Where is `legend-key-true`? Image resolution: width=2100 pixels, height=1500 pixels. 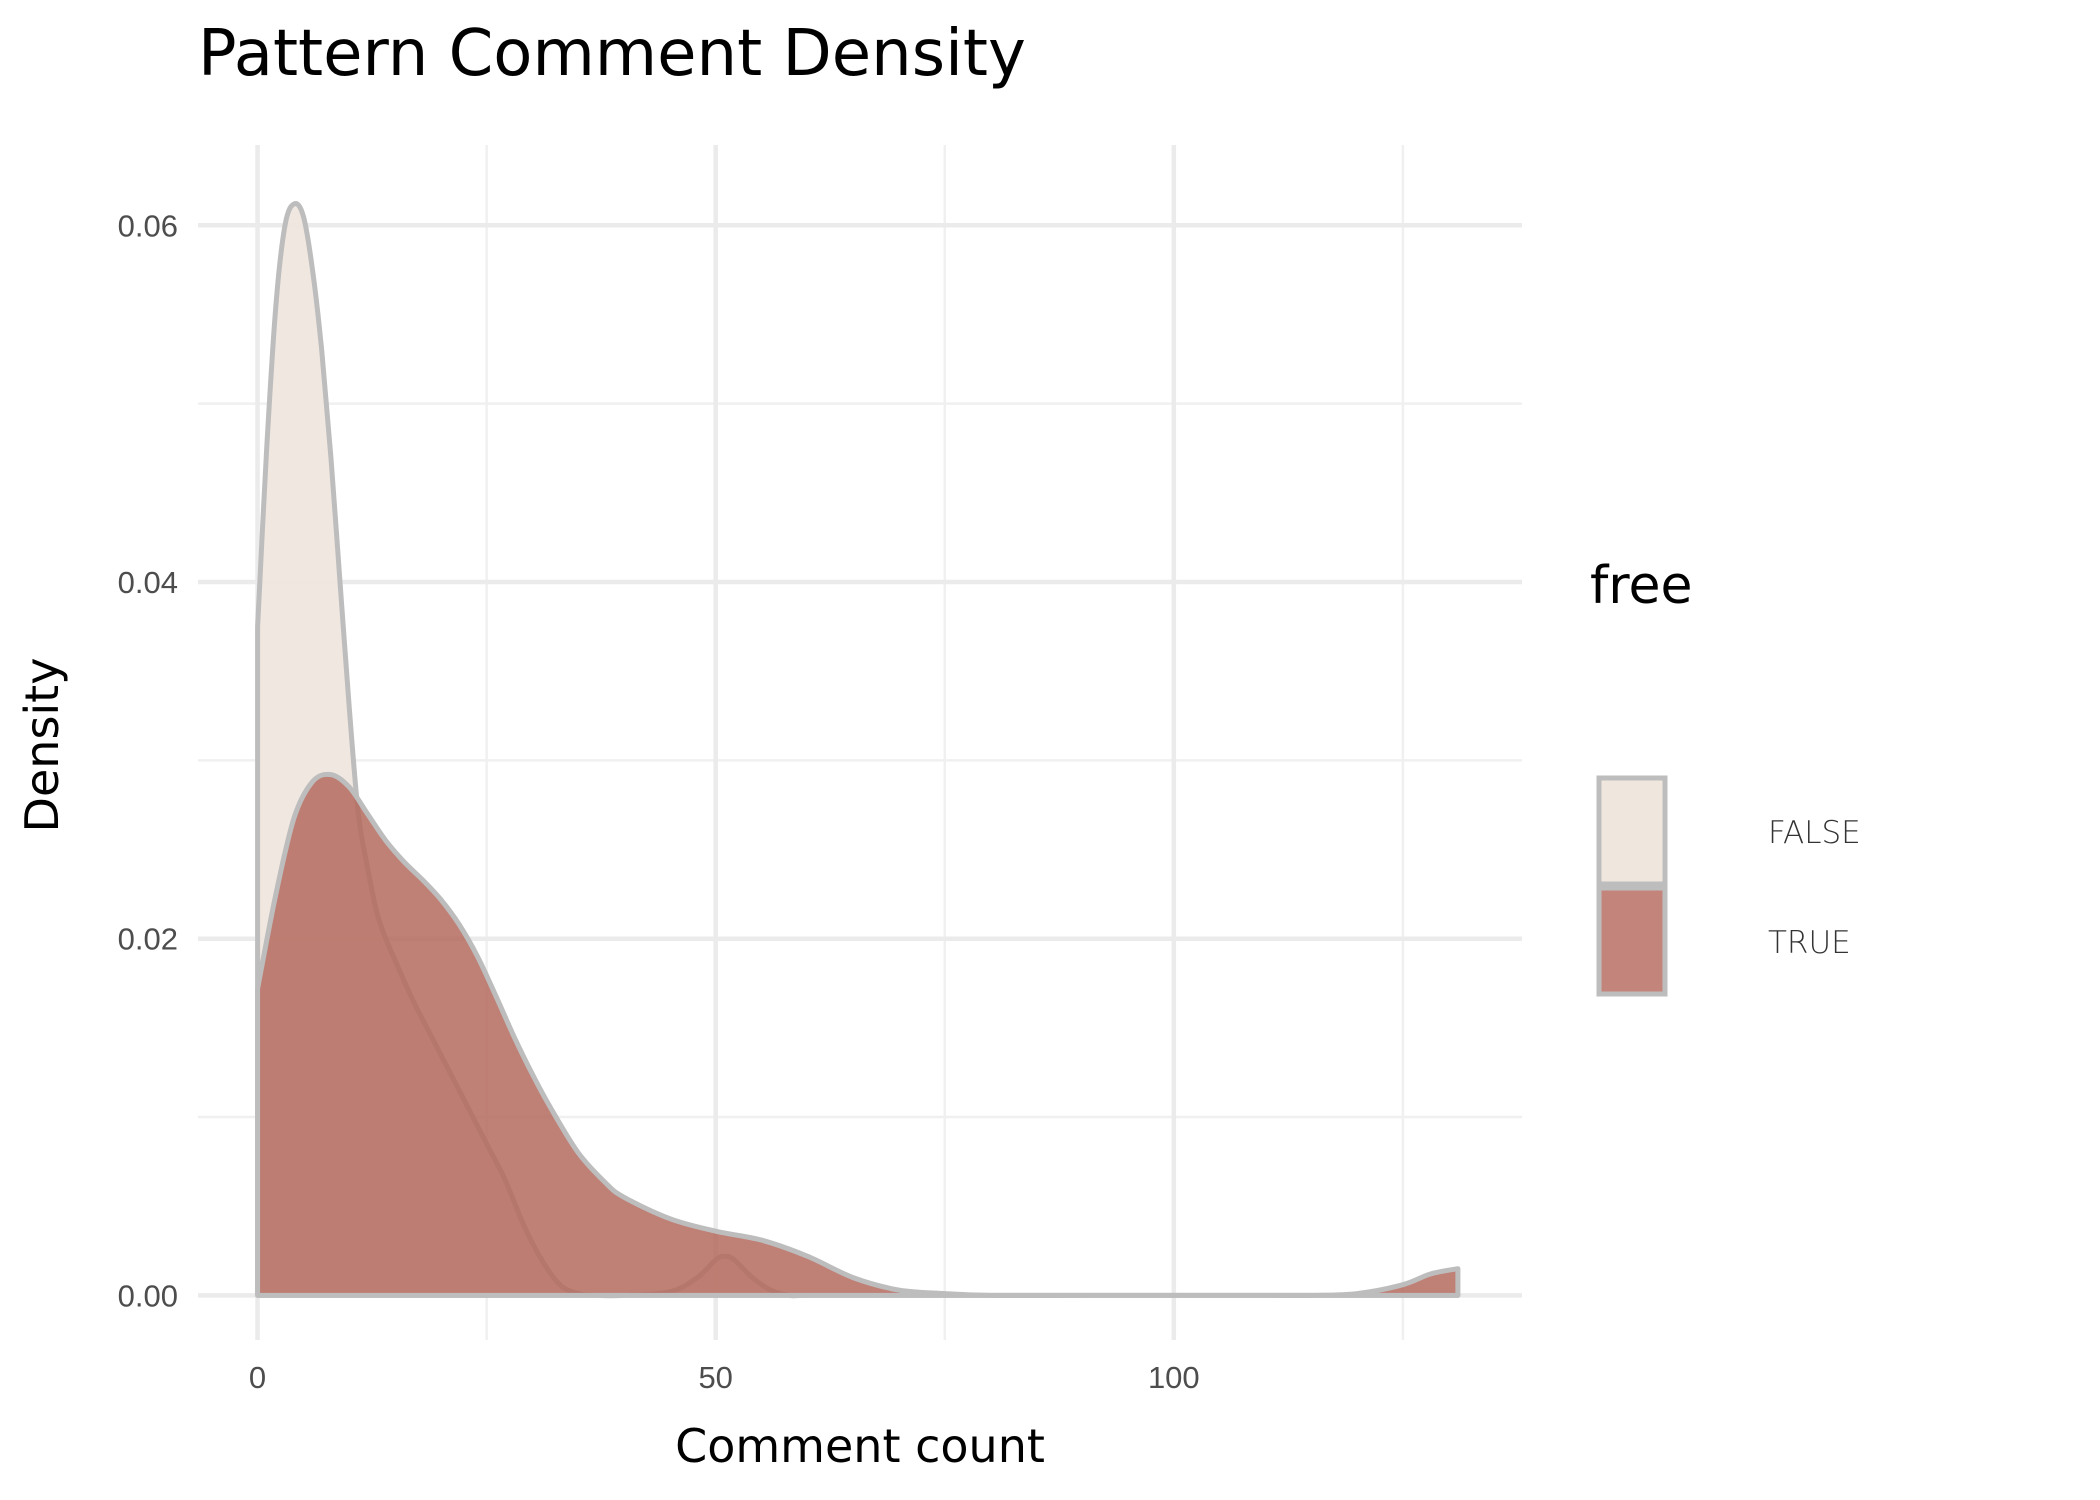 legend-key-true is located at coordinates (1632, 941).